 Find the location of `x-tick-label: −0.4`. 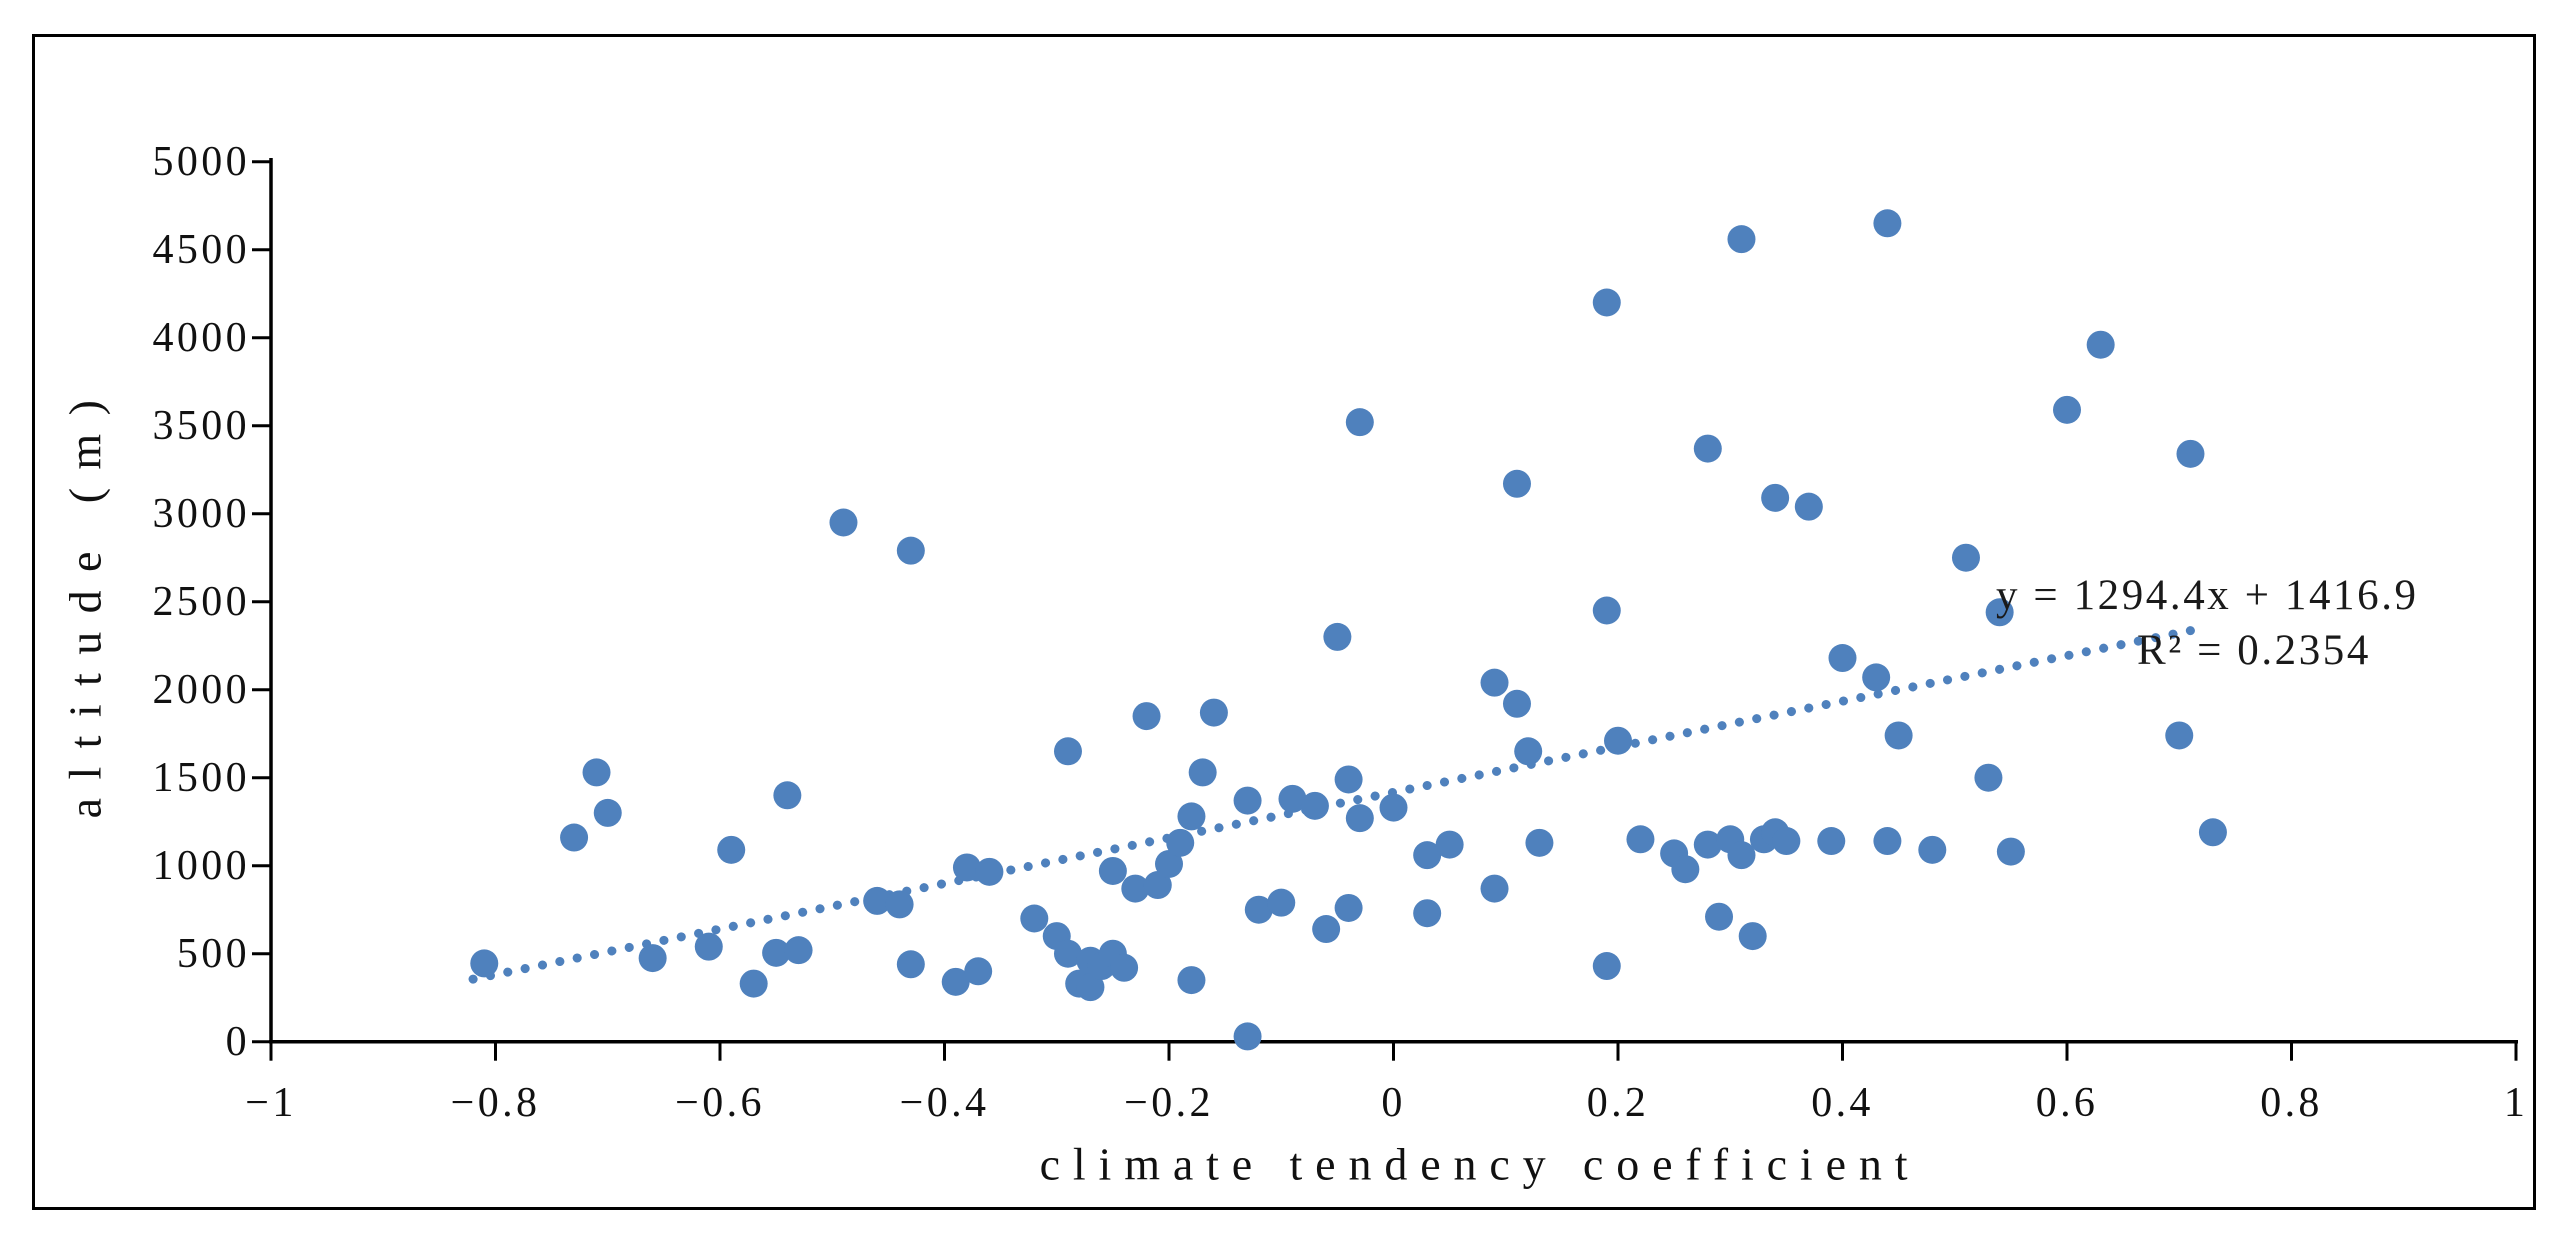

x-tick-label: −0.4 is located at coordinates (944, 1103).